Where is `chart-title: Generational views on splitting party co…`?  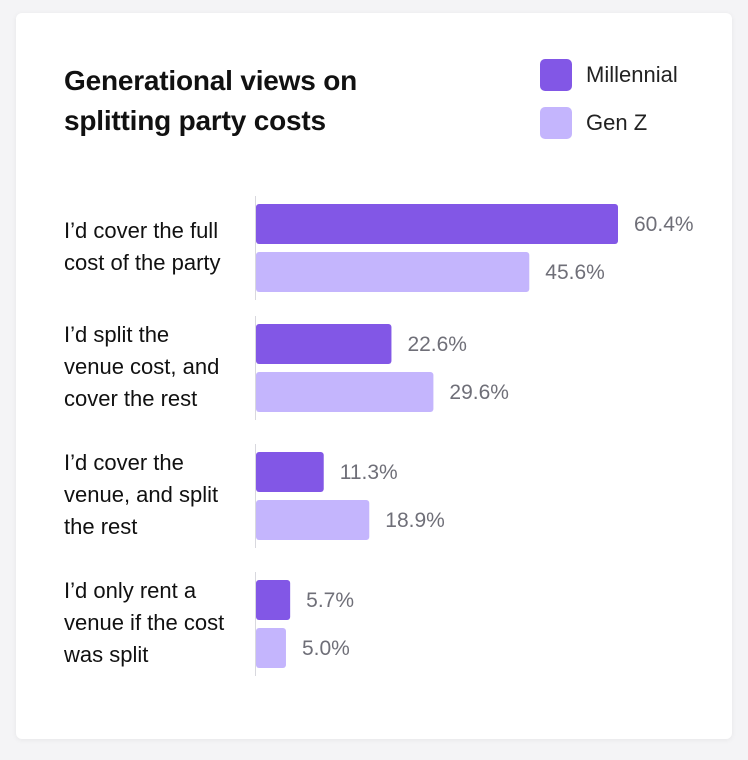
chart-title: Generational views on splitting party co… is located at coordinates (210, 100).